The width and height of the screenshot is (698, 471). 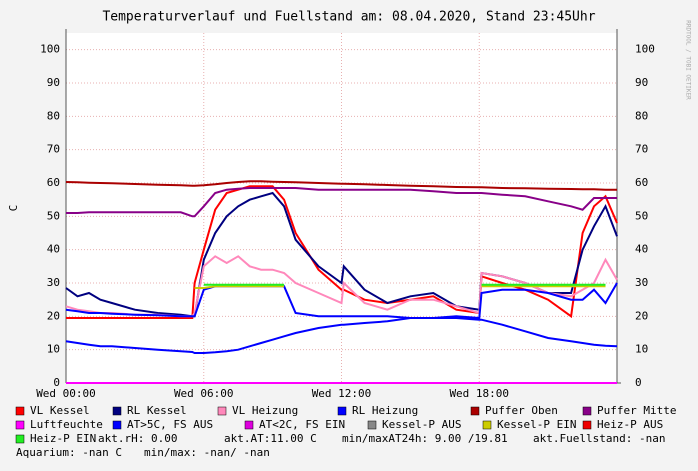 I want to click on legend-label: Puffer Mitte, so click(x=636, y=410).